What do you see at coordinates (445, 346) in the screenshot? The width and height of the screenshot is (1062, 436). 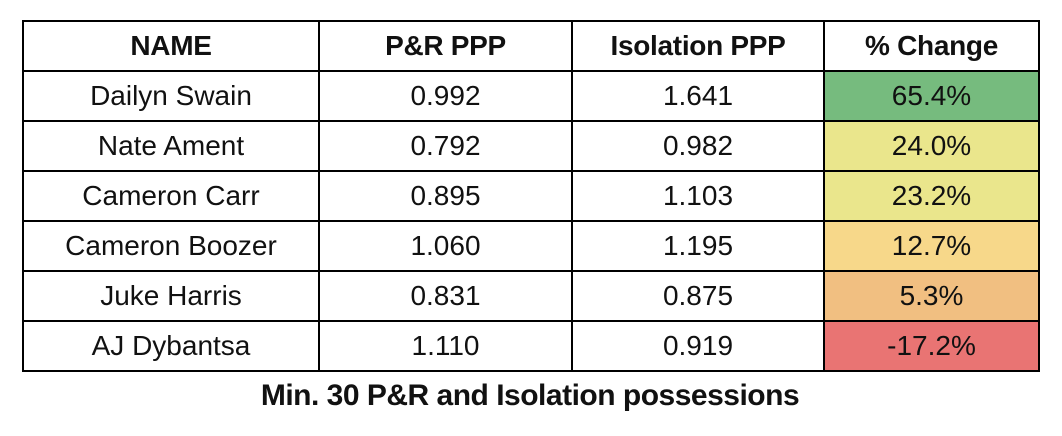 I see `pr-ppp-cell: 1.110` at bounding box center [445, 346].